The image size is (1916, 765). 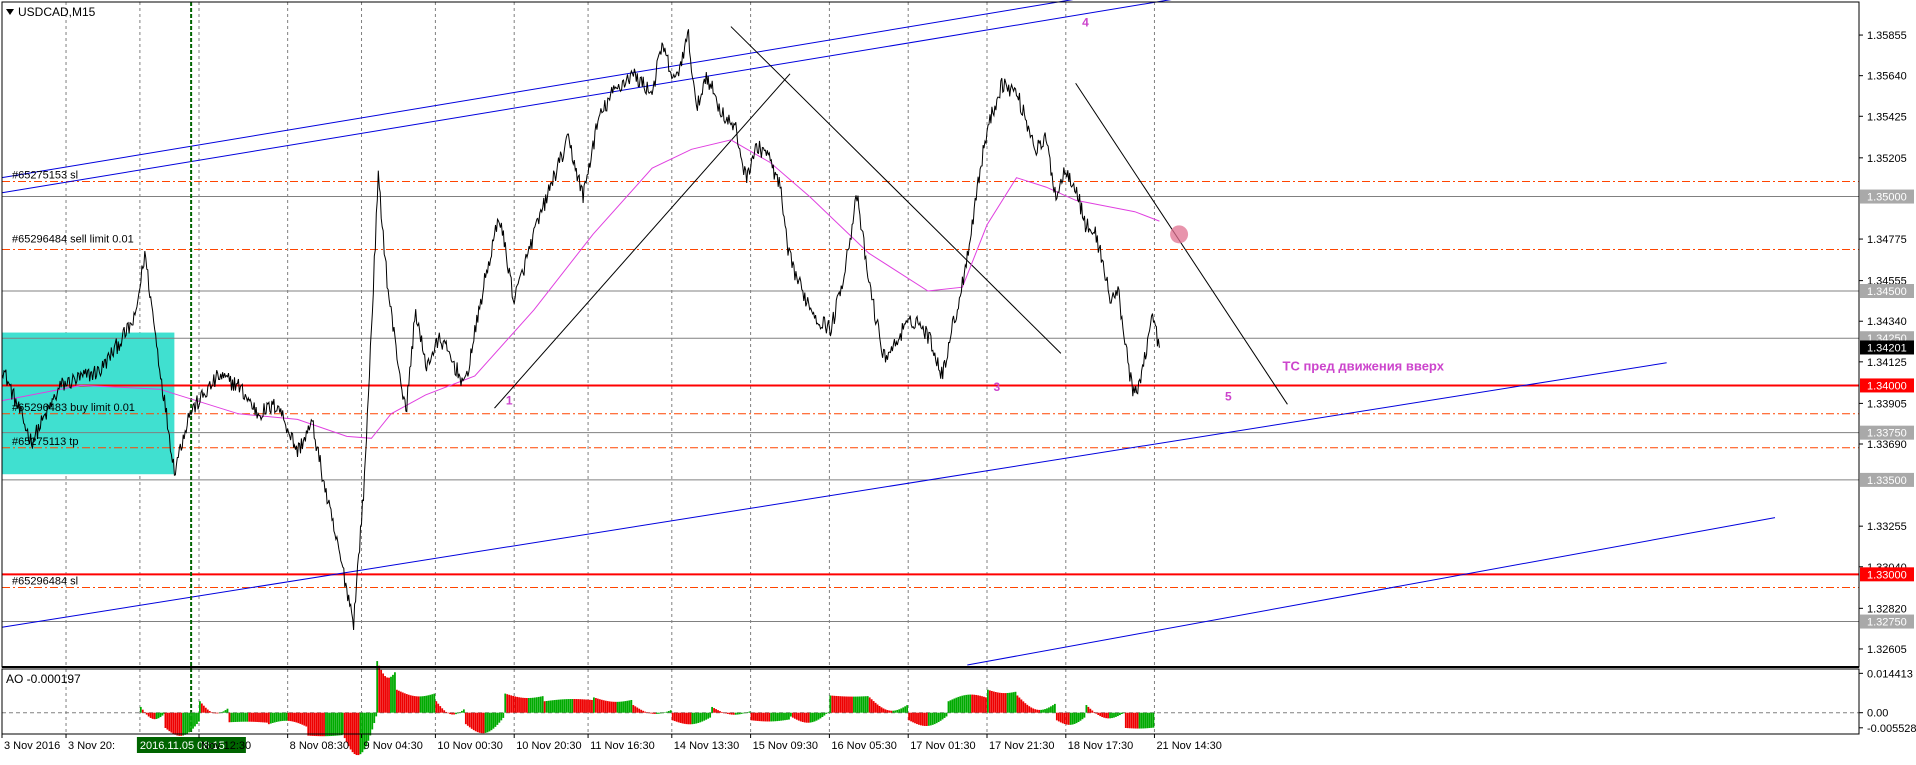 I want to click on symbol-title-group: USDCAD,M15, so click(x=51, y=12).